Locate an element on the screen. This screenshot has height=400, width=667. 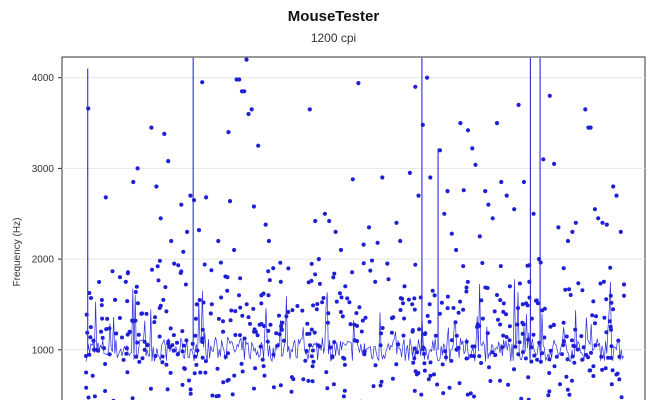
y-tick-label: 4000 is located at coordinates (43, 78).